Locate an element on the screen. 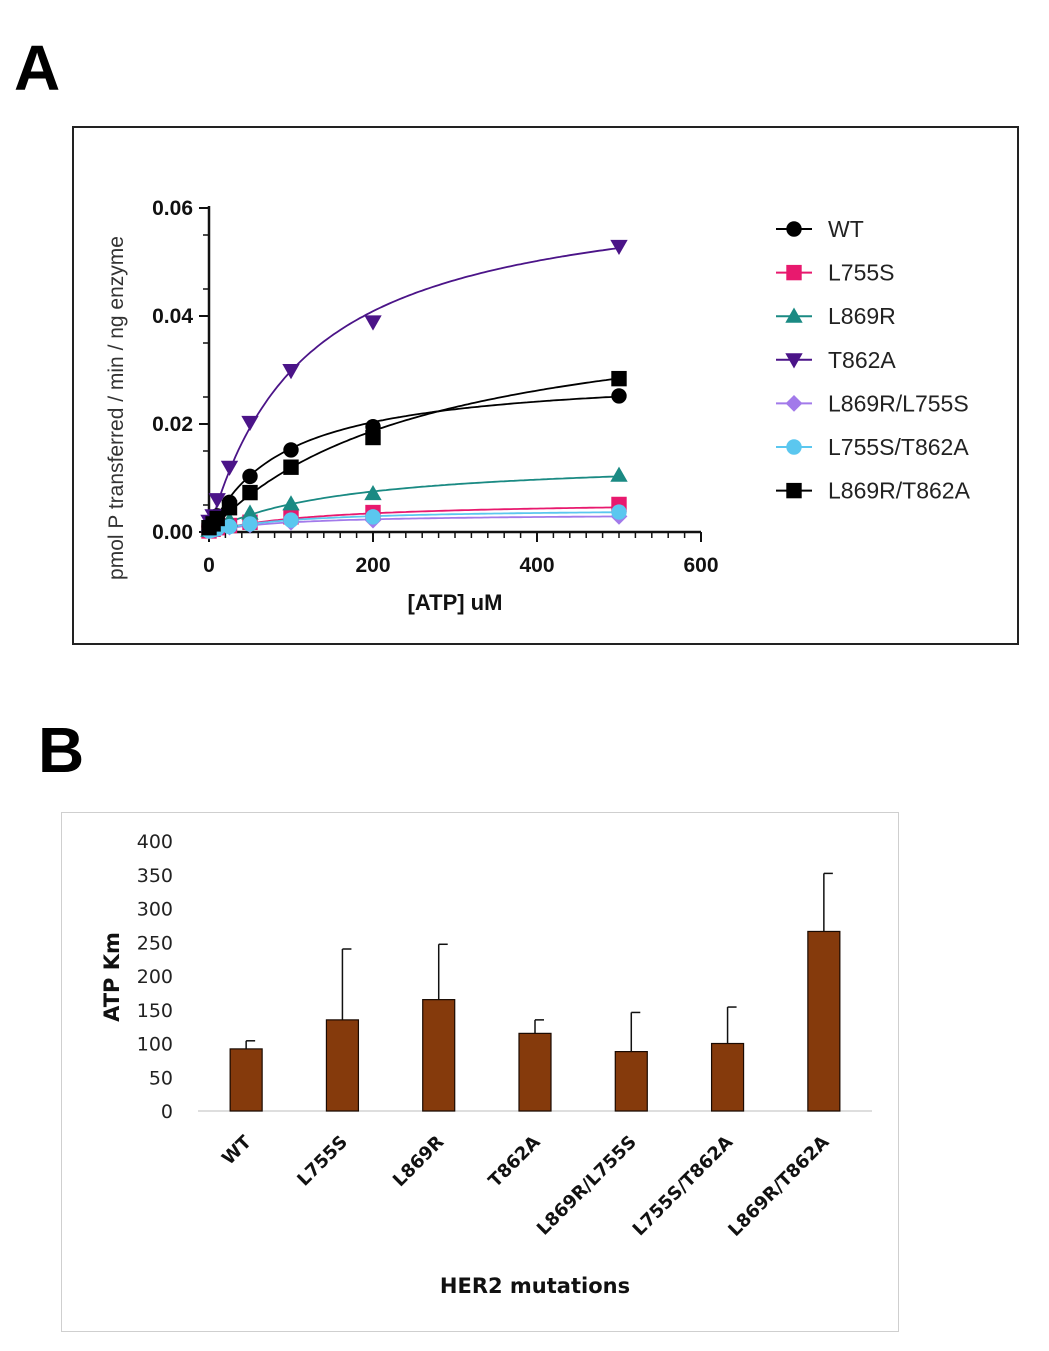 The height and width of the screenshot is (1351, 1049). legend-label-wt: WT is located at coordinates (846, 229).